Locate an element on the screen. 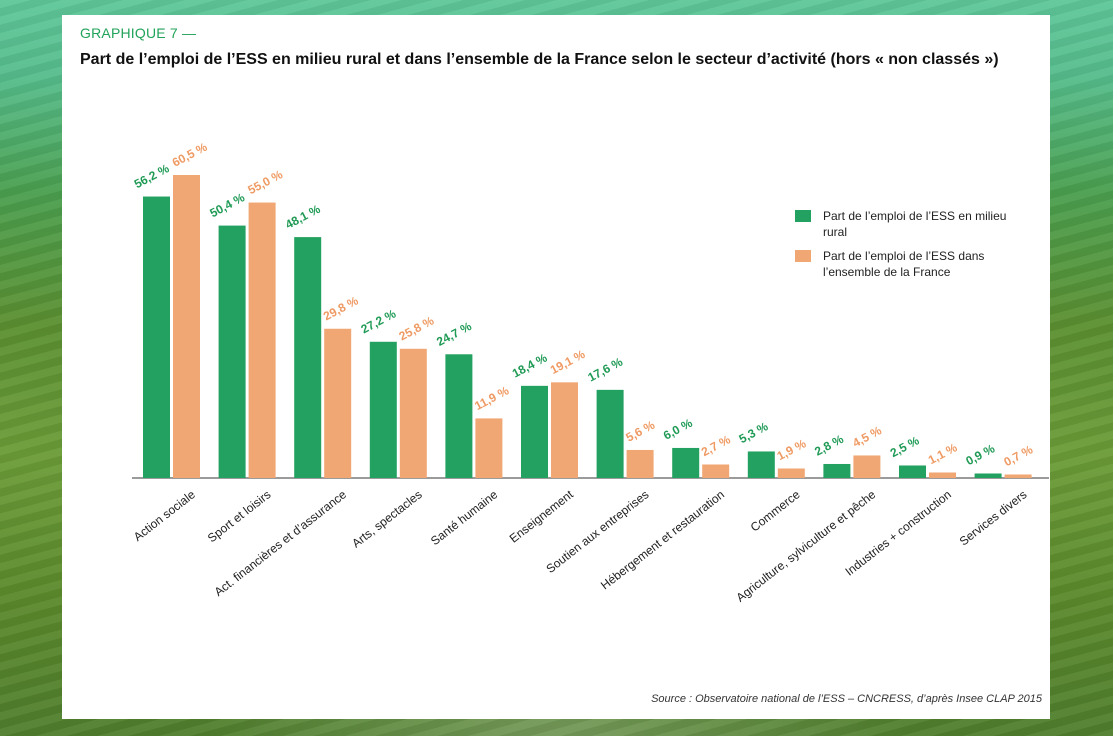 The image size is (1113, 736). x-tick-label-0: Action sociale is located at coordinates (164, 515).